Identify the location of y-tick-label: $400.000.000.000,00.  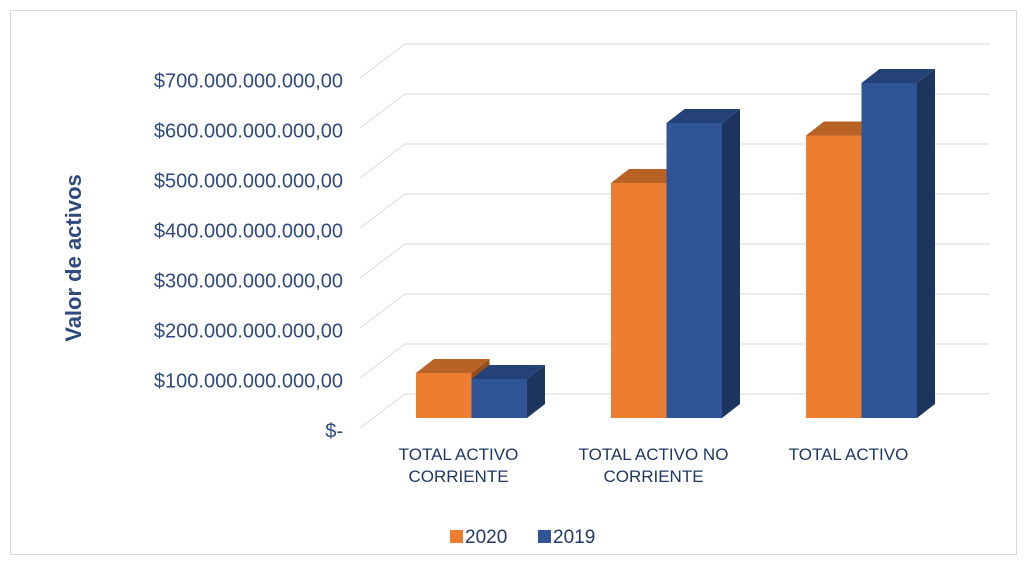
(248, 231).